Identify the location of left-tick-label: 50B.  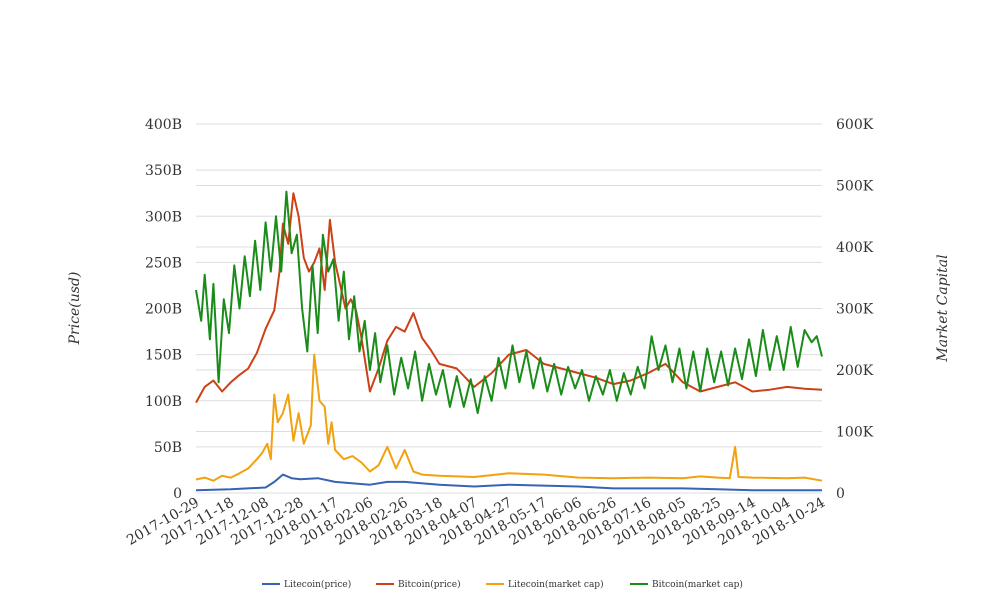
(168, 448).